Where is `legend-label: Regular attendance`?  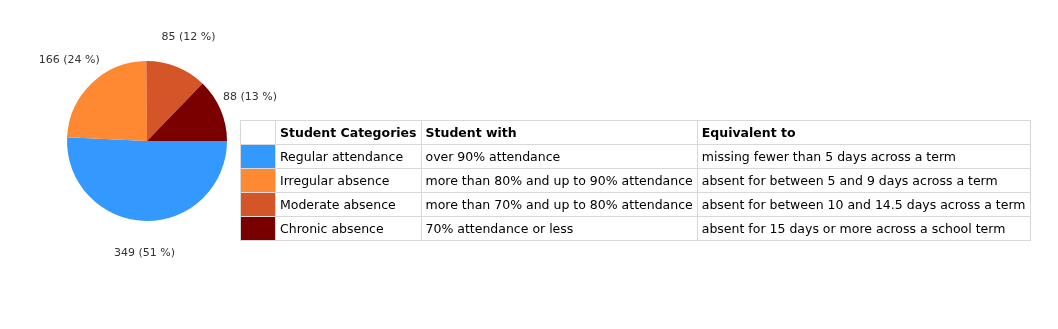 legend-label: Regular attendance is located at coordinates (348, 156).